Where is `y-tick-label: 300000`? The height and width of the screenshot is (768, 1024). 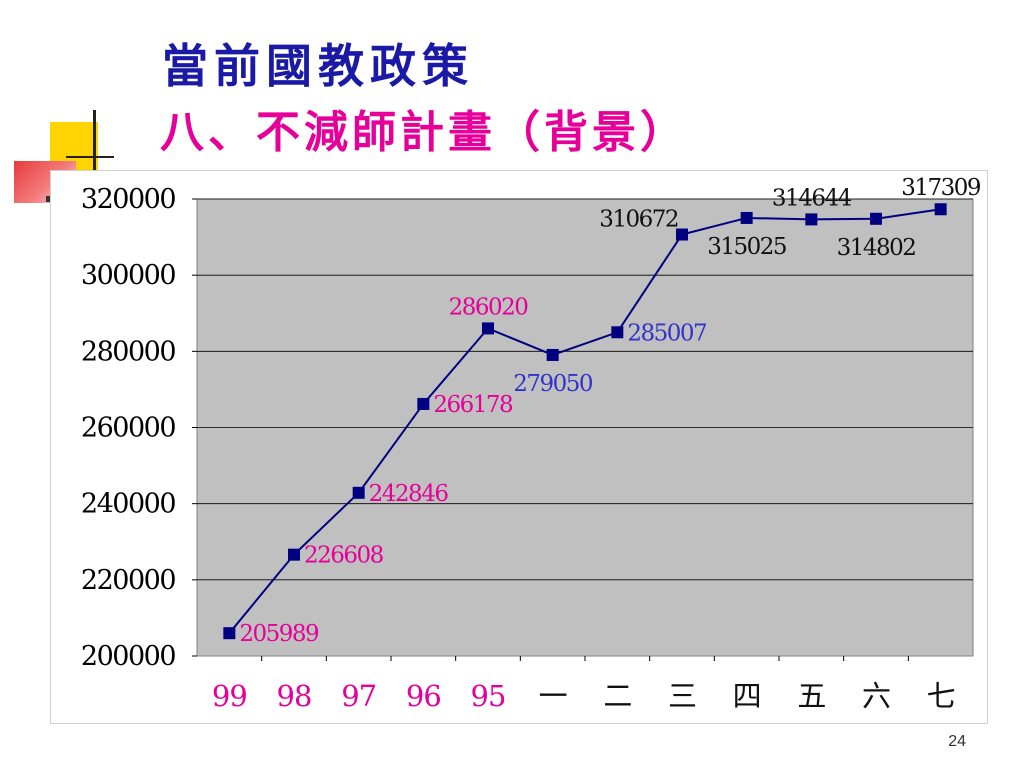 y-tick-label: 300000 is located at coordinates (128, 275).